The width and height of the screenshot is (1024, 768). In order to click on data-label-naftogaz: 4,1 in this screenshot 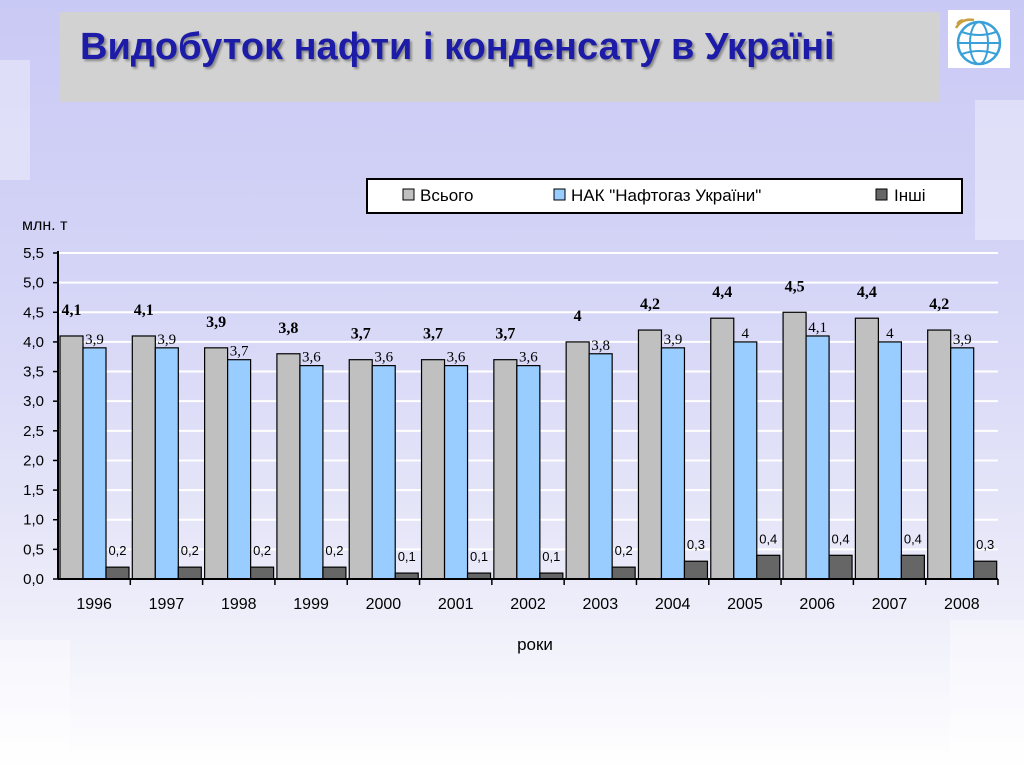, I will do `click(817, 328)`.